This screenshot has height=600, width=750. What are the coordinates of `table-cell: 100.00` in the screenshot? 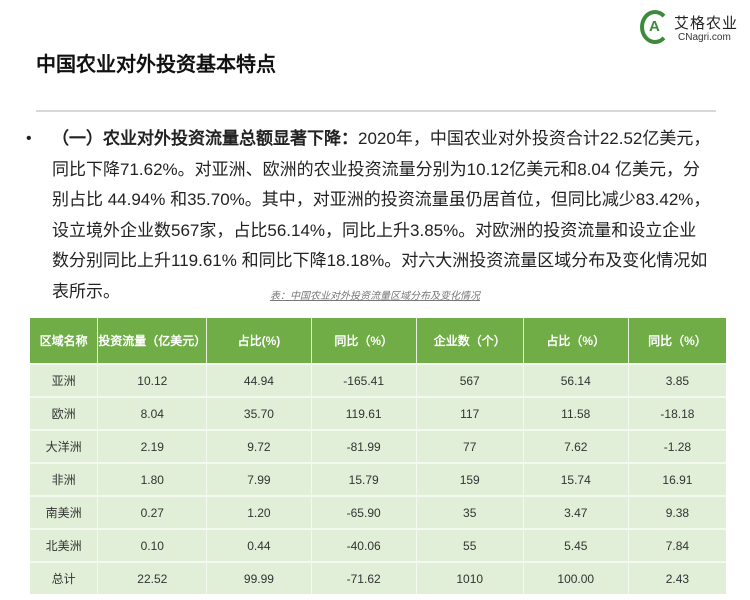 It's located at (576, 577).